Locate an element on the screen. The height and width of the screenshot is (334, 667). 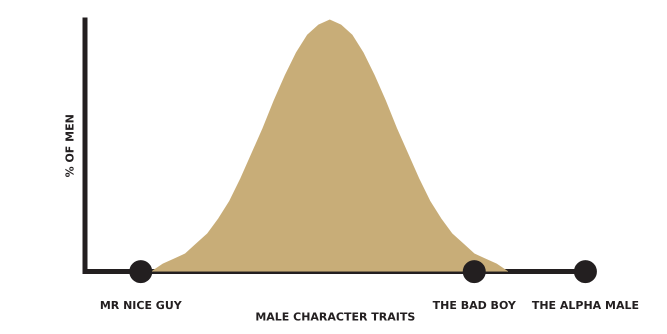
x-tick-label: THE BAD BOY is located at coordinates (474, 305).